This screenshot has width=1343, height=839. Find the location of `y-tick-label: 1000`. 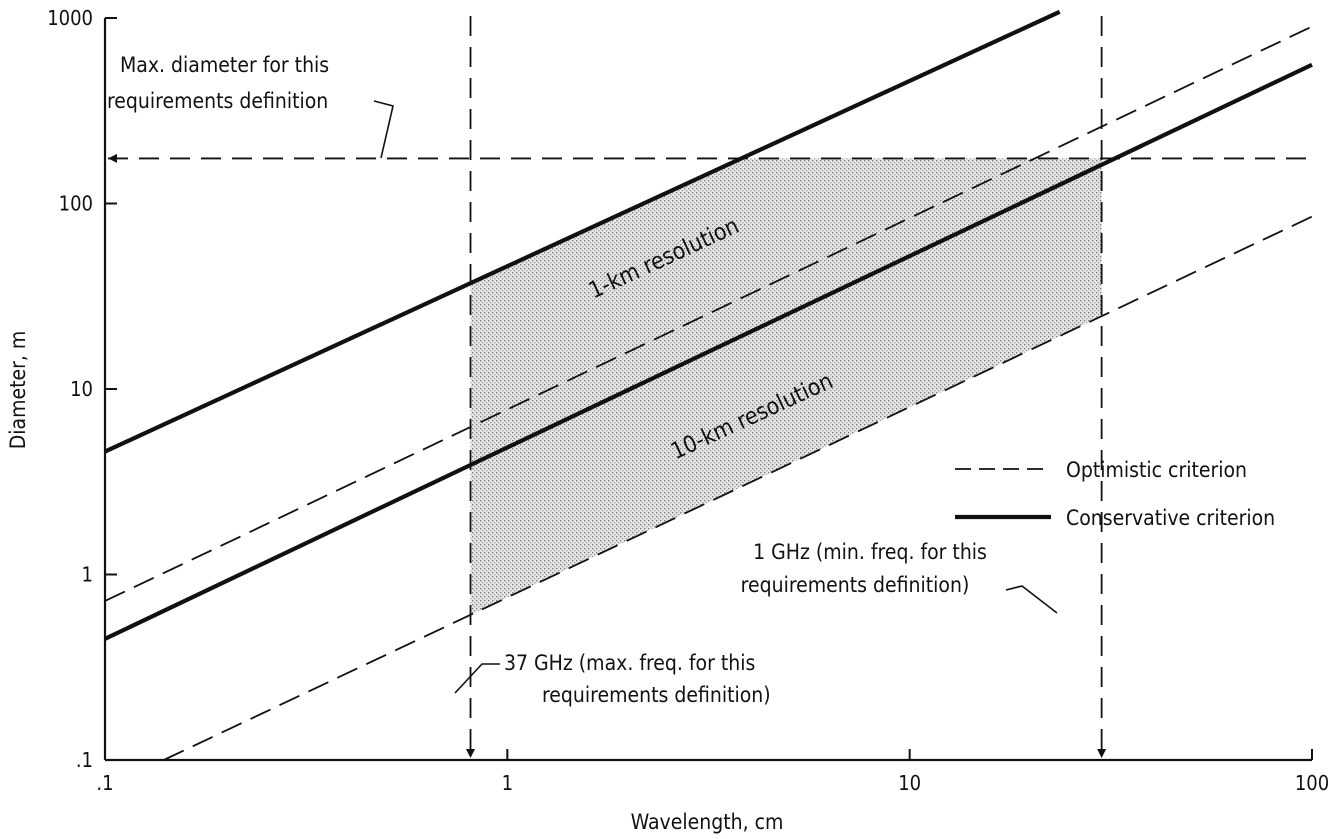

y-tick-label: 1000 is located at coordinates (70, 18).